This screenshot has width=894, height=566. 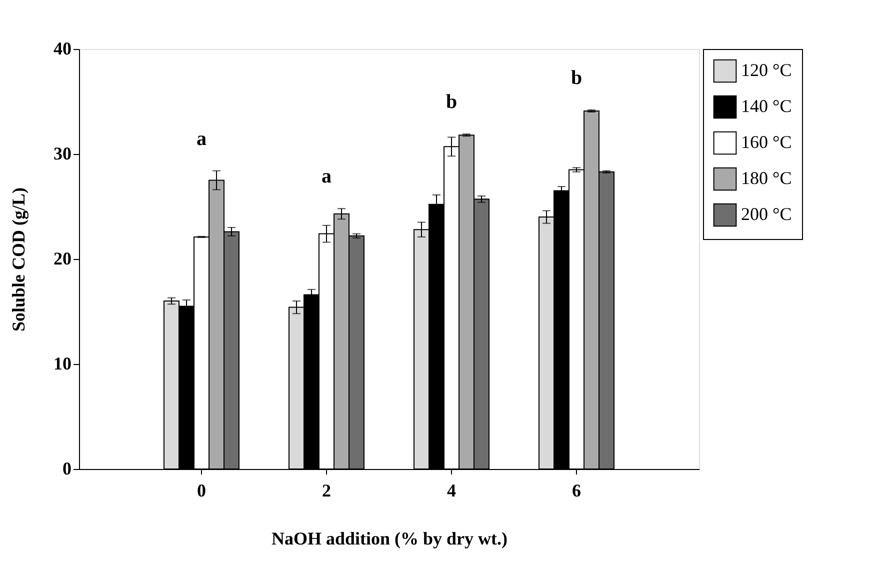 What do you see at coordinates (63, 154) in the screenshot?
I see `y-tick-label: 30` at bounding box center [63, 154].